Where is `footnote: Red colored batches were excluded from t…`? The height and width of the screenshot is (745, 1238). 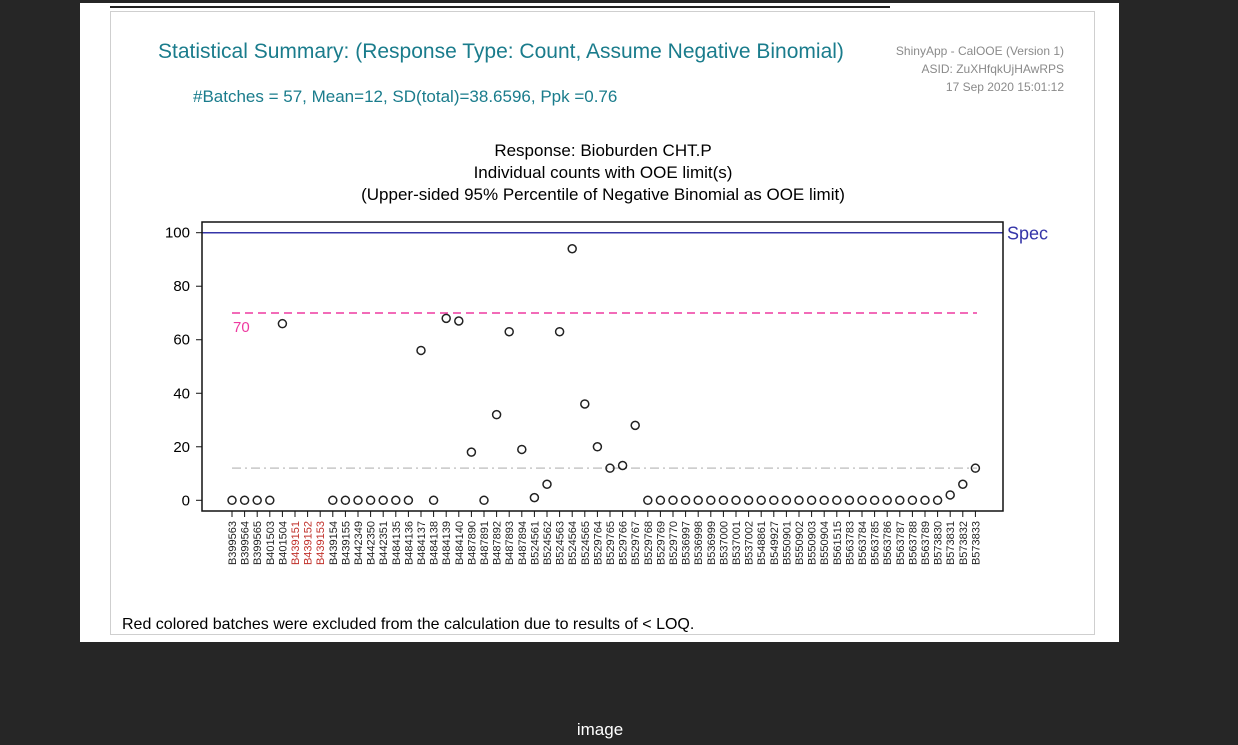 footnote: Red colored batches were excluded from t… is located at coordinates (408, 624).